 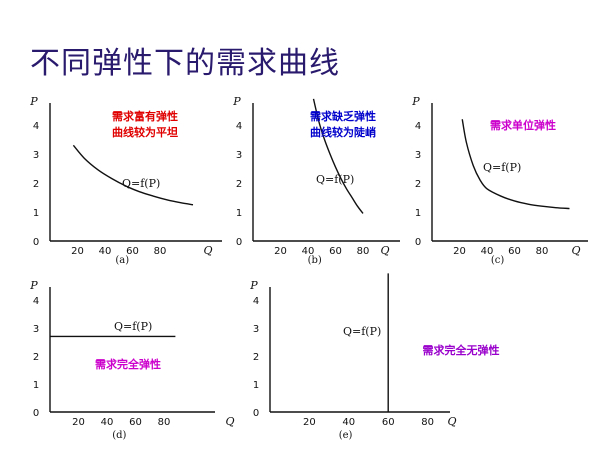 What do you see at coordinates (343, 132) in the screenshot?
I see `annotation-text: 曲线较为陡峭` at bounding box center [343, 132].